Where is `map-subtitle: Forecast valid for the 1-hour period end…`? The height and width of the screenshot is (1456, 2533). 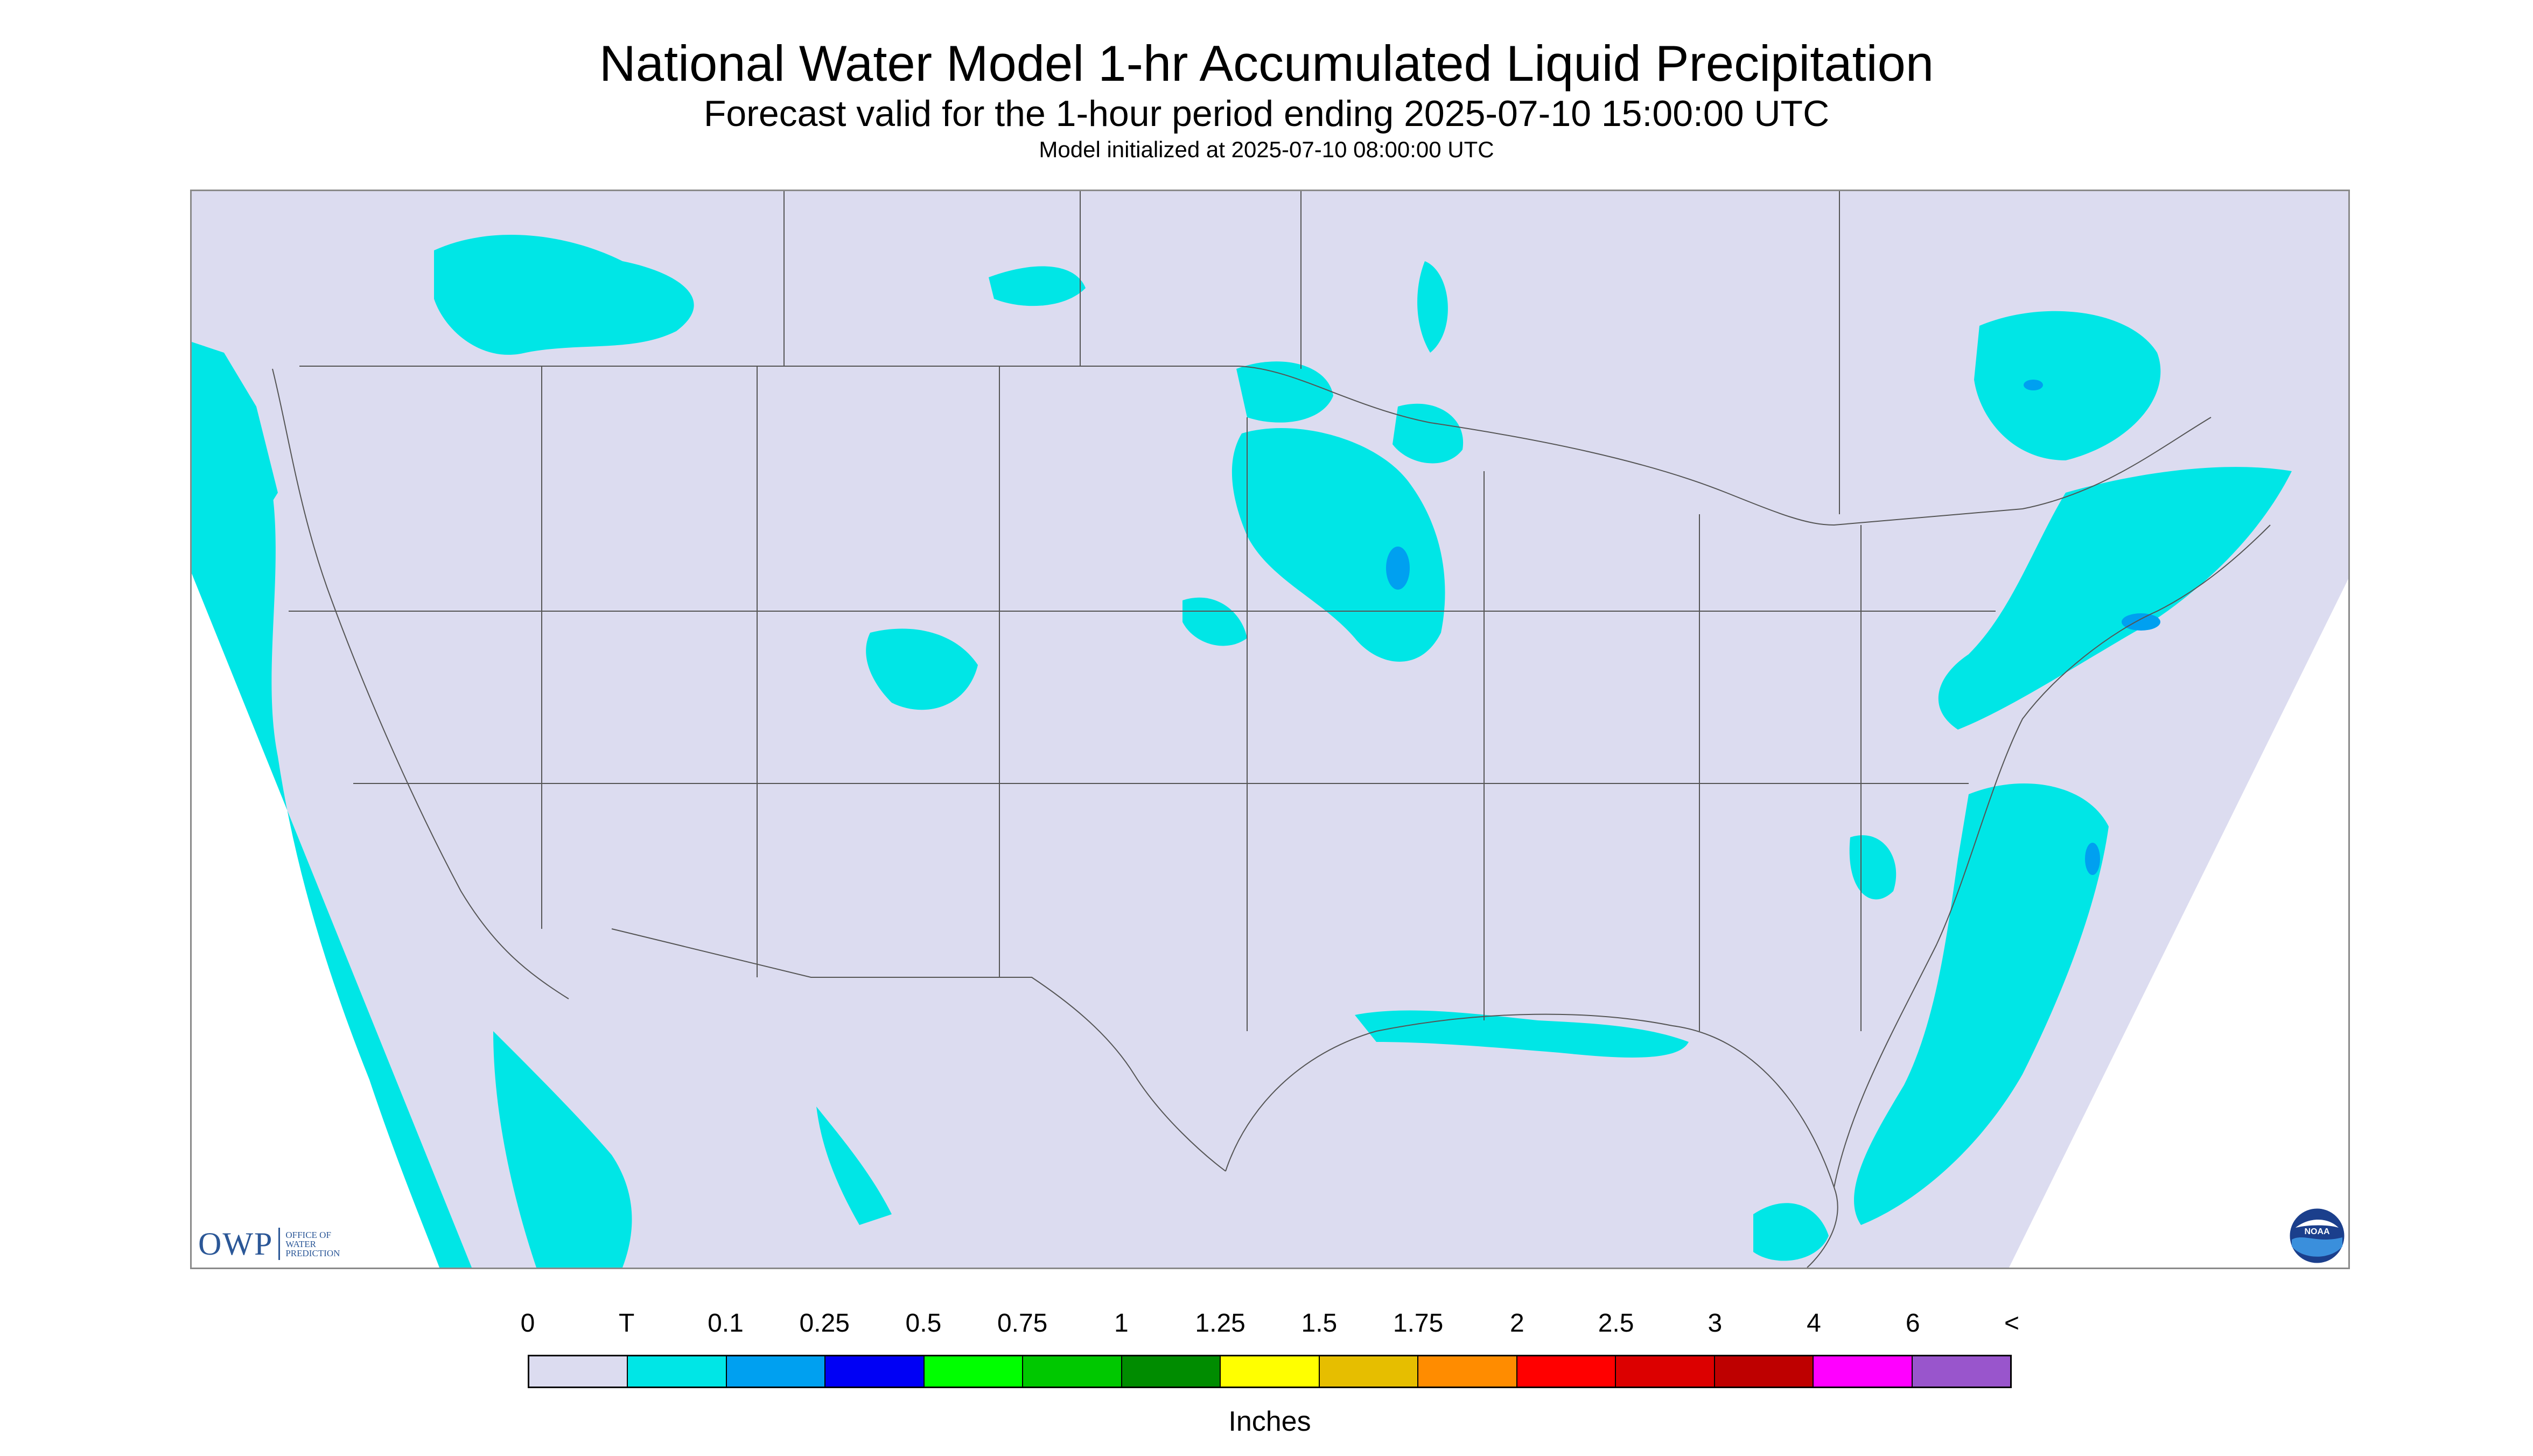 map-subtitle: Forecast valid for the 1-hour period end… is located at coordinates (1266, 113).